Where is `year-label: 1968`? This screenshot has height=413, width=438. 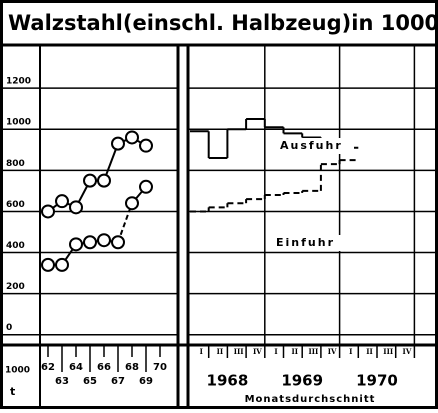 year-label: 1968 is located at coordinates (228, 381).